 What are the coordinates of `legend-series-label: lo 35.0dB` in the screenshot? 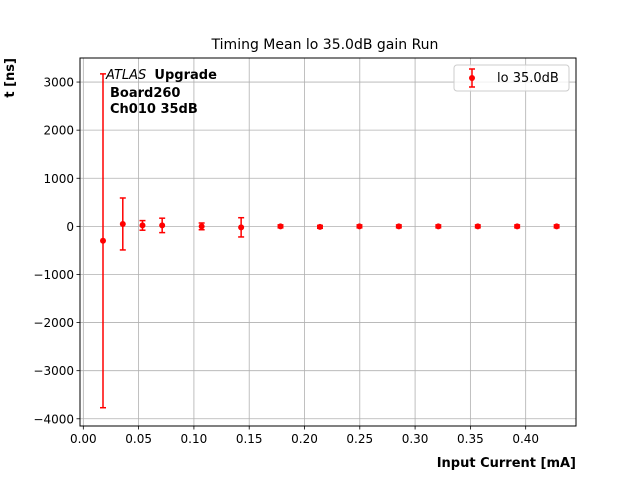 It's located at (528, 78).